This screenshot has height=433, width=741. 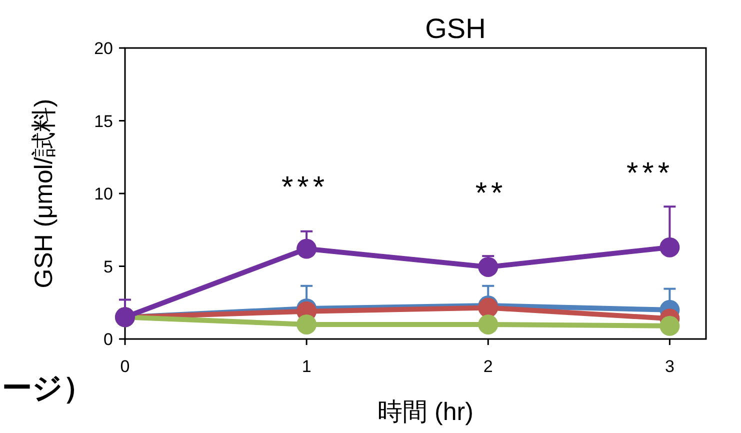 What do you see at coordinates (103, 121) in the screenshot?
I see `y-tick-label: 15` at bounding box center [103, 121].